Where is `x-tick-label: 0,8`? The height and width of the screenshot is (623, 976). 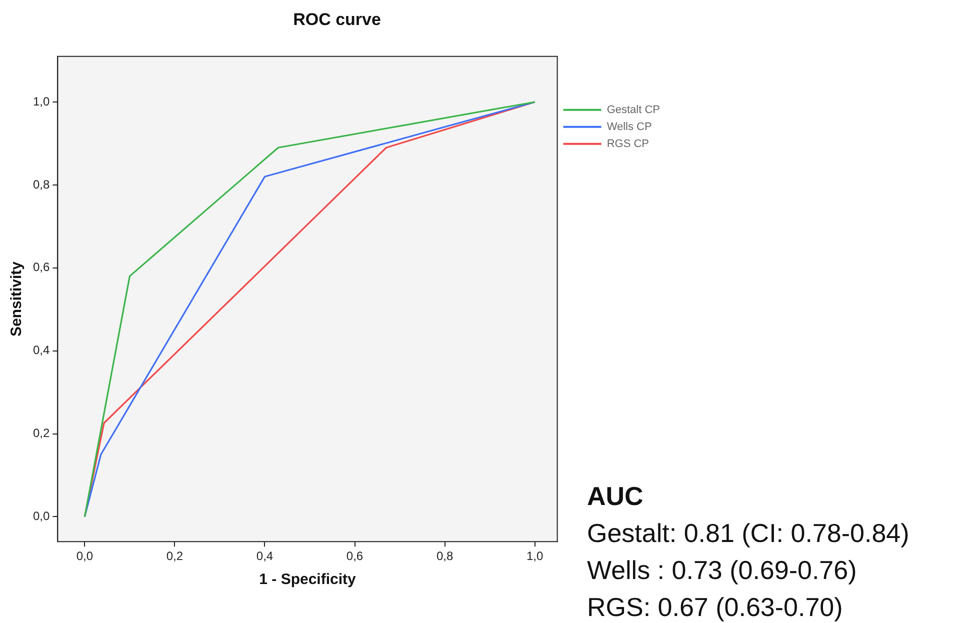
x-tick-label: 0,8 is located at coordinates (445, 556).